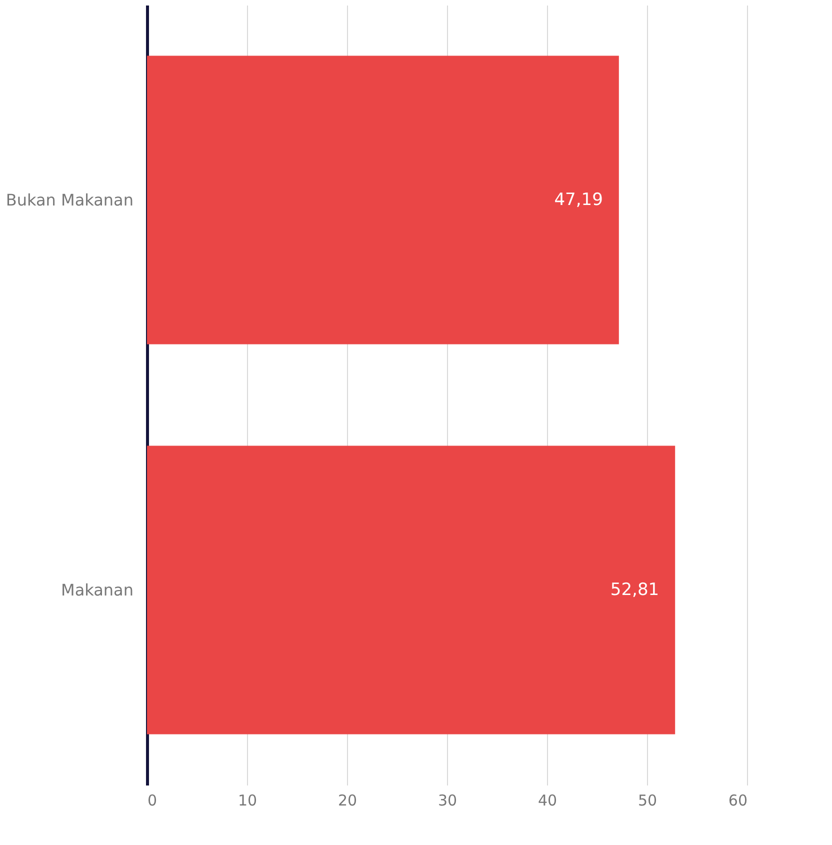 The width and height of the screenshot is (832, 845). What do you see at coordinates (70, 200) in the screenshot?
I see `y-tick-label: Bukan Makanan` at bounding box center [70, 200].